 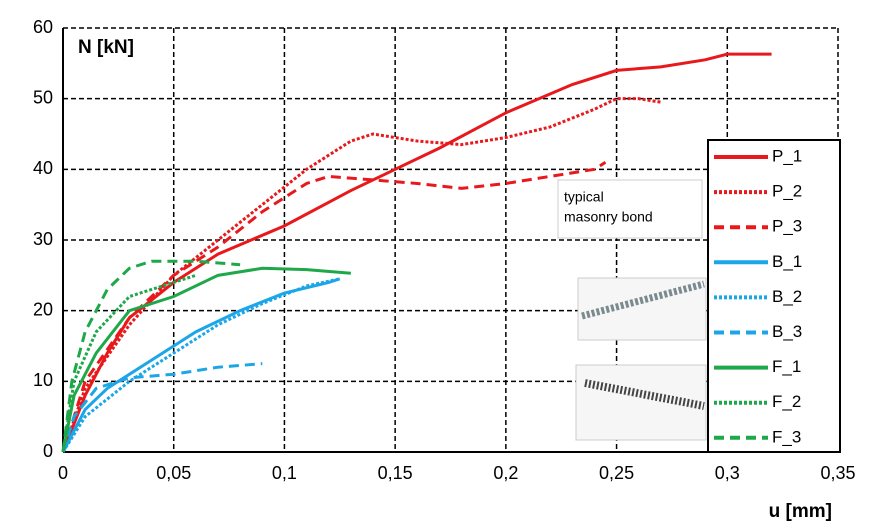 What do you see at coordinates (63, 473) in the screenshot?
I see `x-tick-label: 0` at bounding box center [63, 473].